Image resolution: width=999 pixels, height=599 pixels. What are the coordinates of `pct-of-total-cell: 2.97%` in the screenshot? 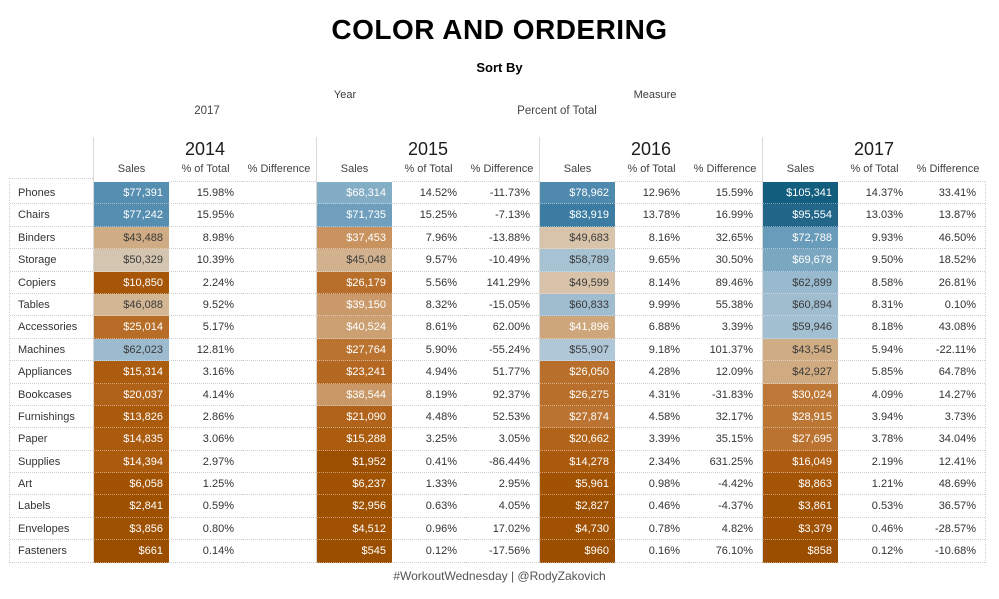 It's located at (205, 462).